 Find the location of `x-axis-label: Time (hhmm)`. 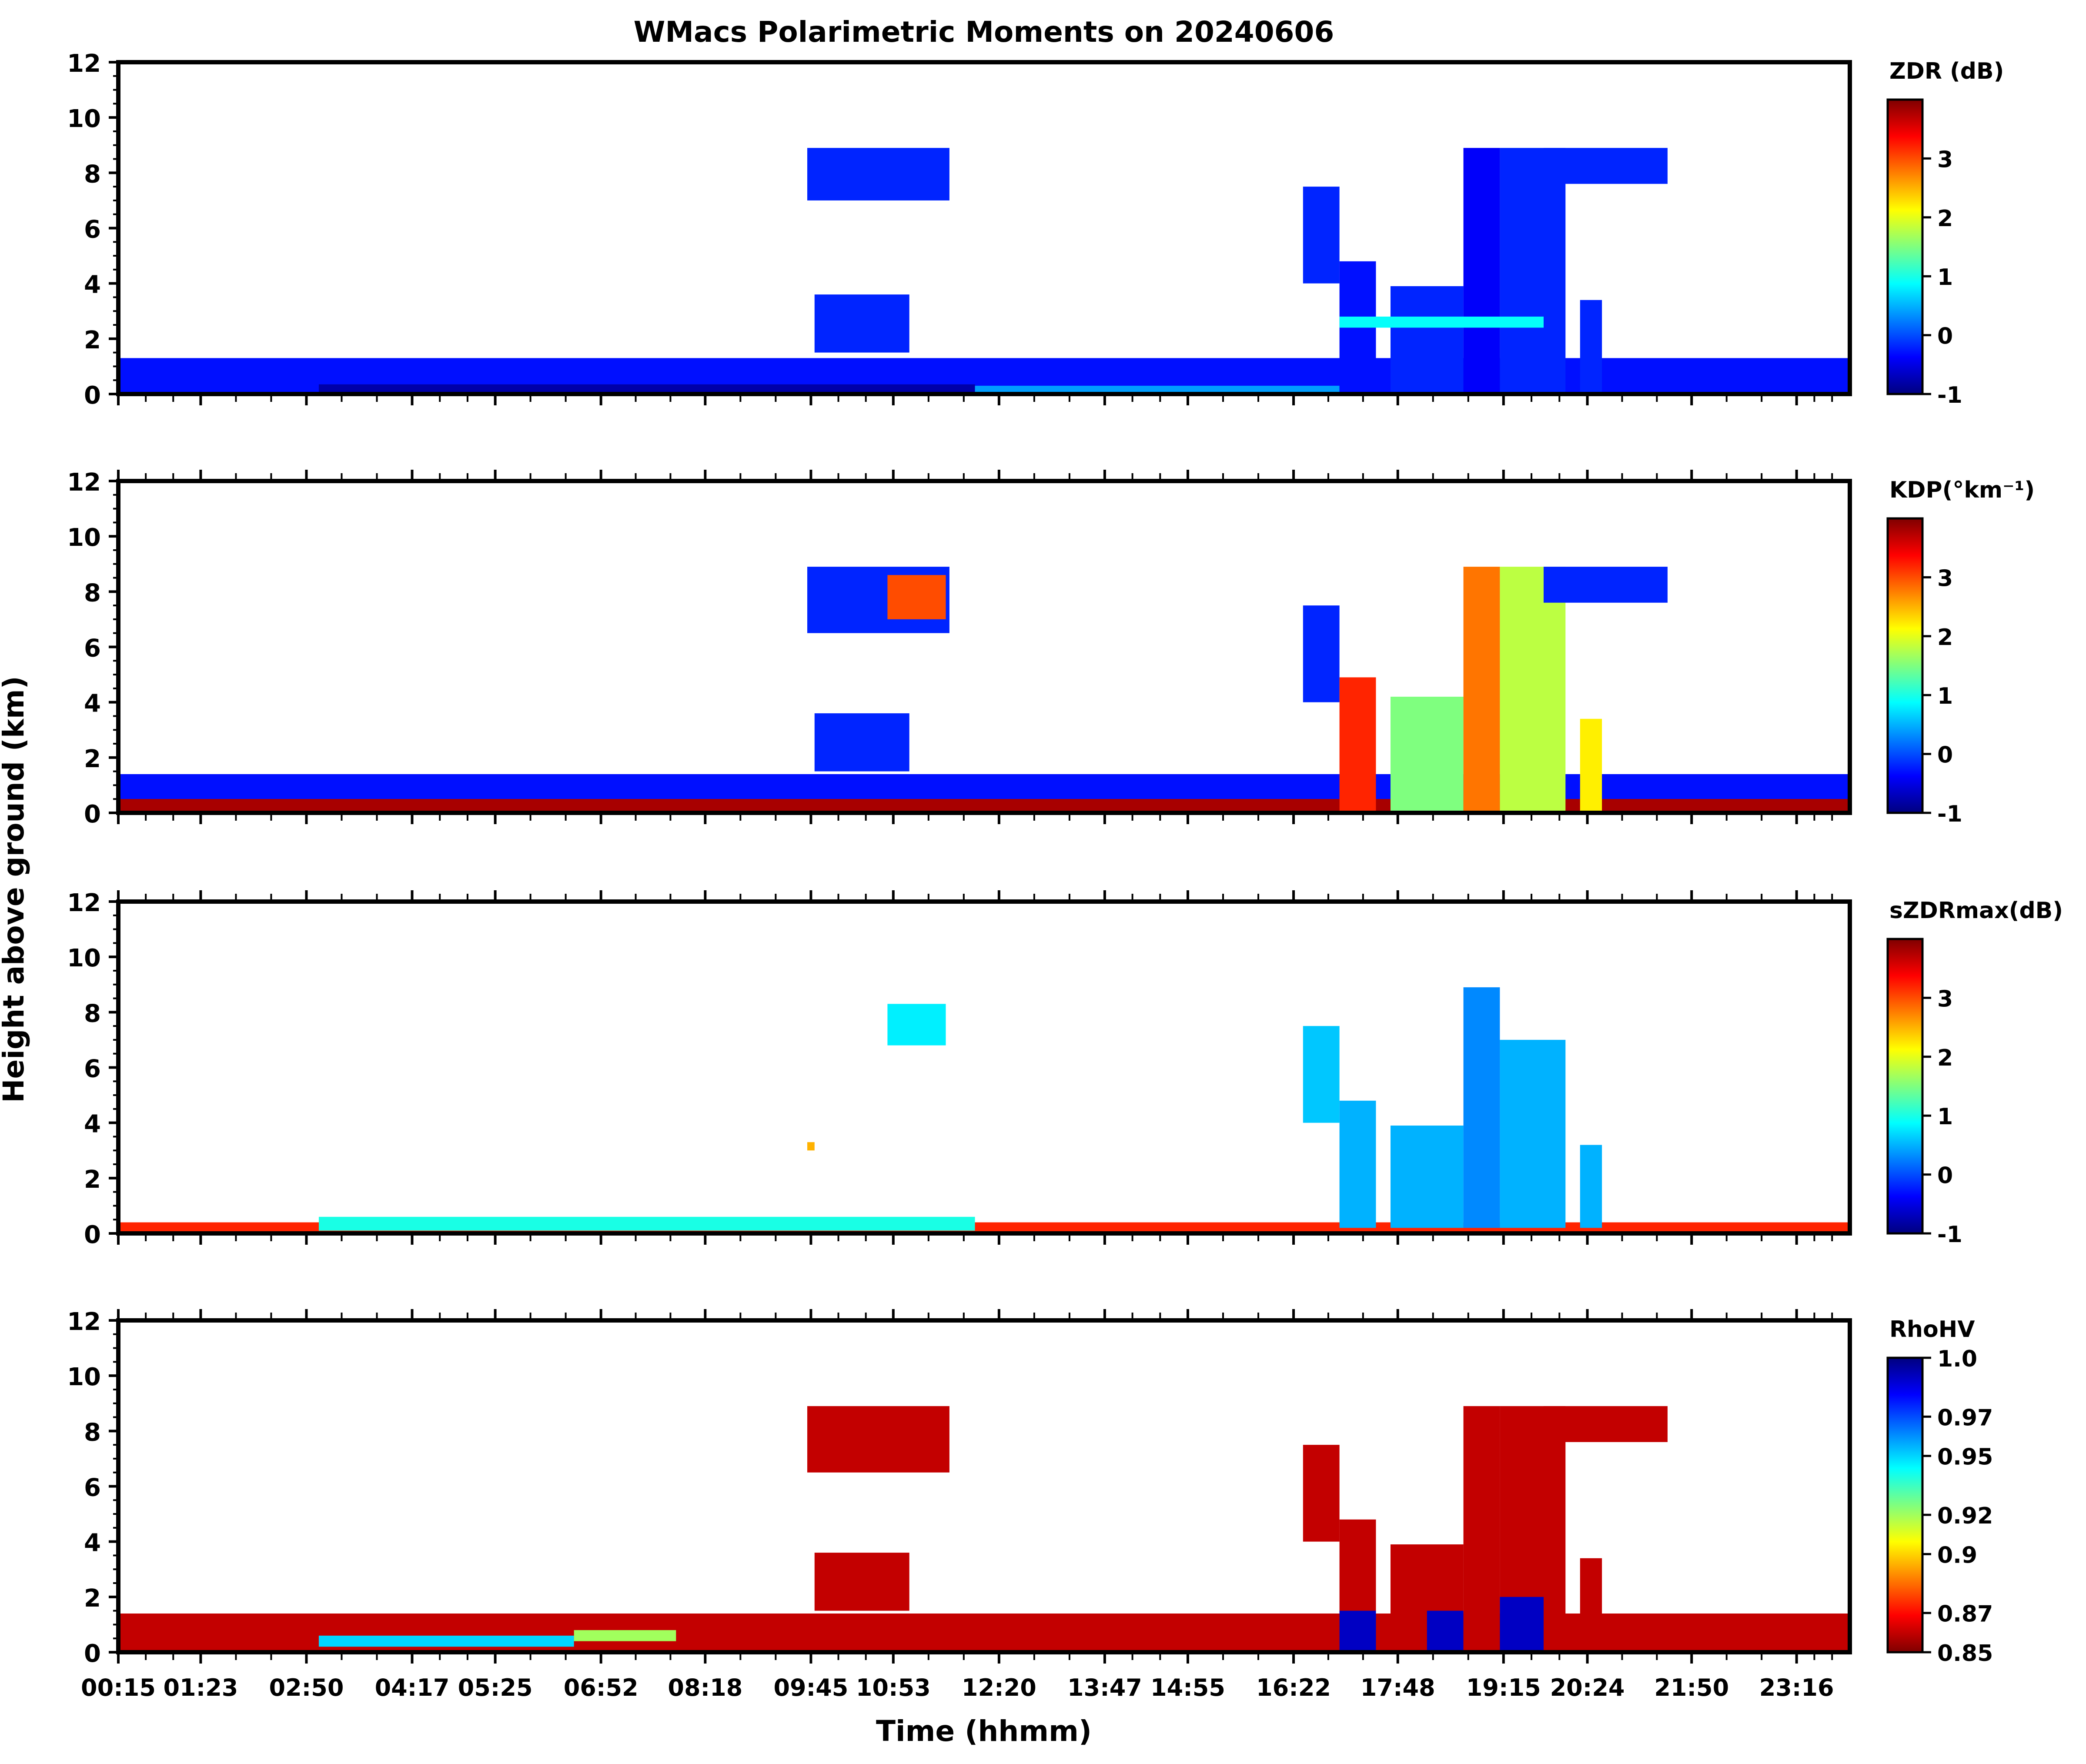

x-axis-label: Time (hhmm) is located at coordinates (984, 1731).